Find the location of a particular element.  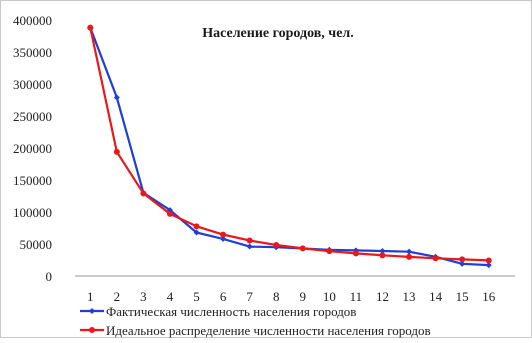

chart-title: Население городов, чел. is located at coordinates (278, 33).